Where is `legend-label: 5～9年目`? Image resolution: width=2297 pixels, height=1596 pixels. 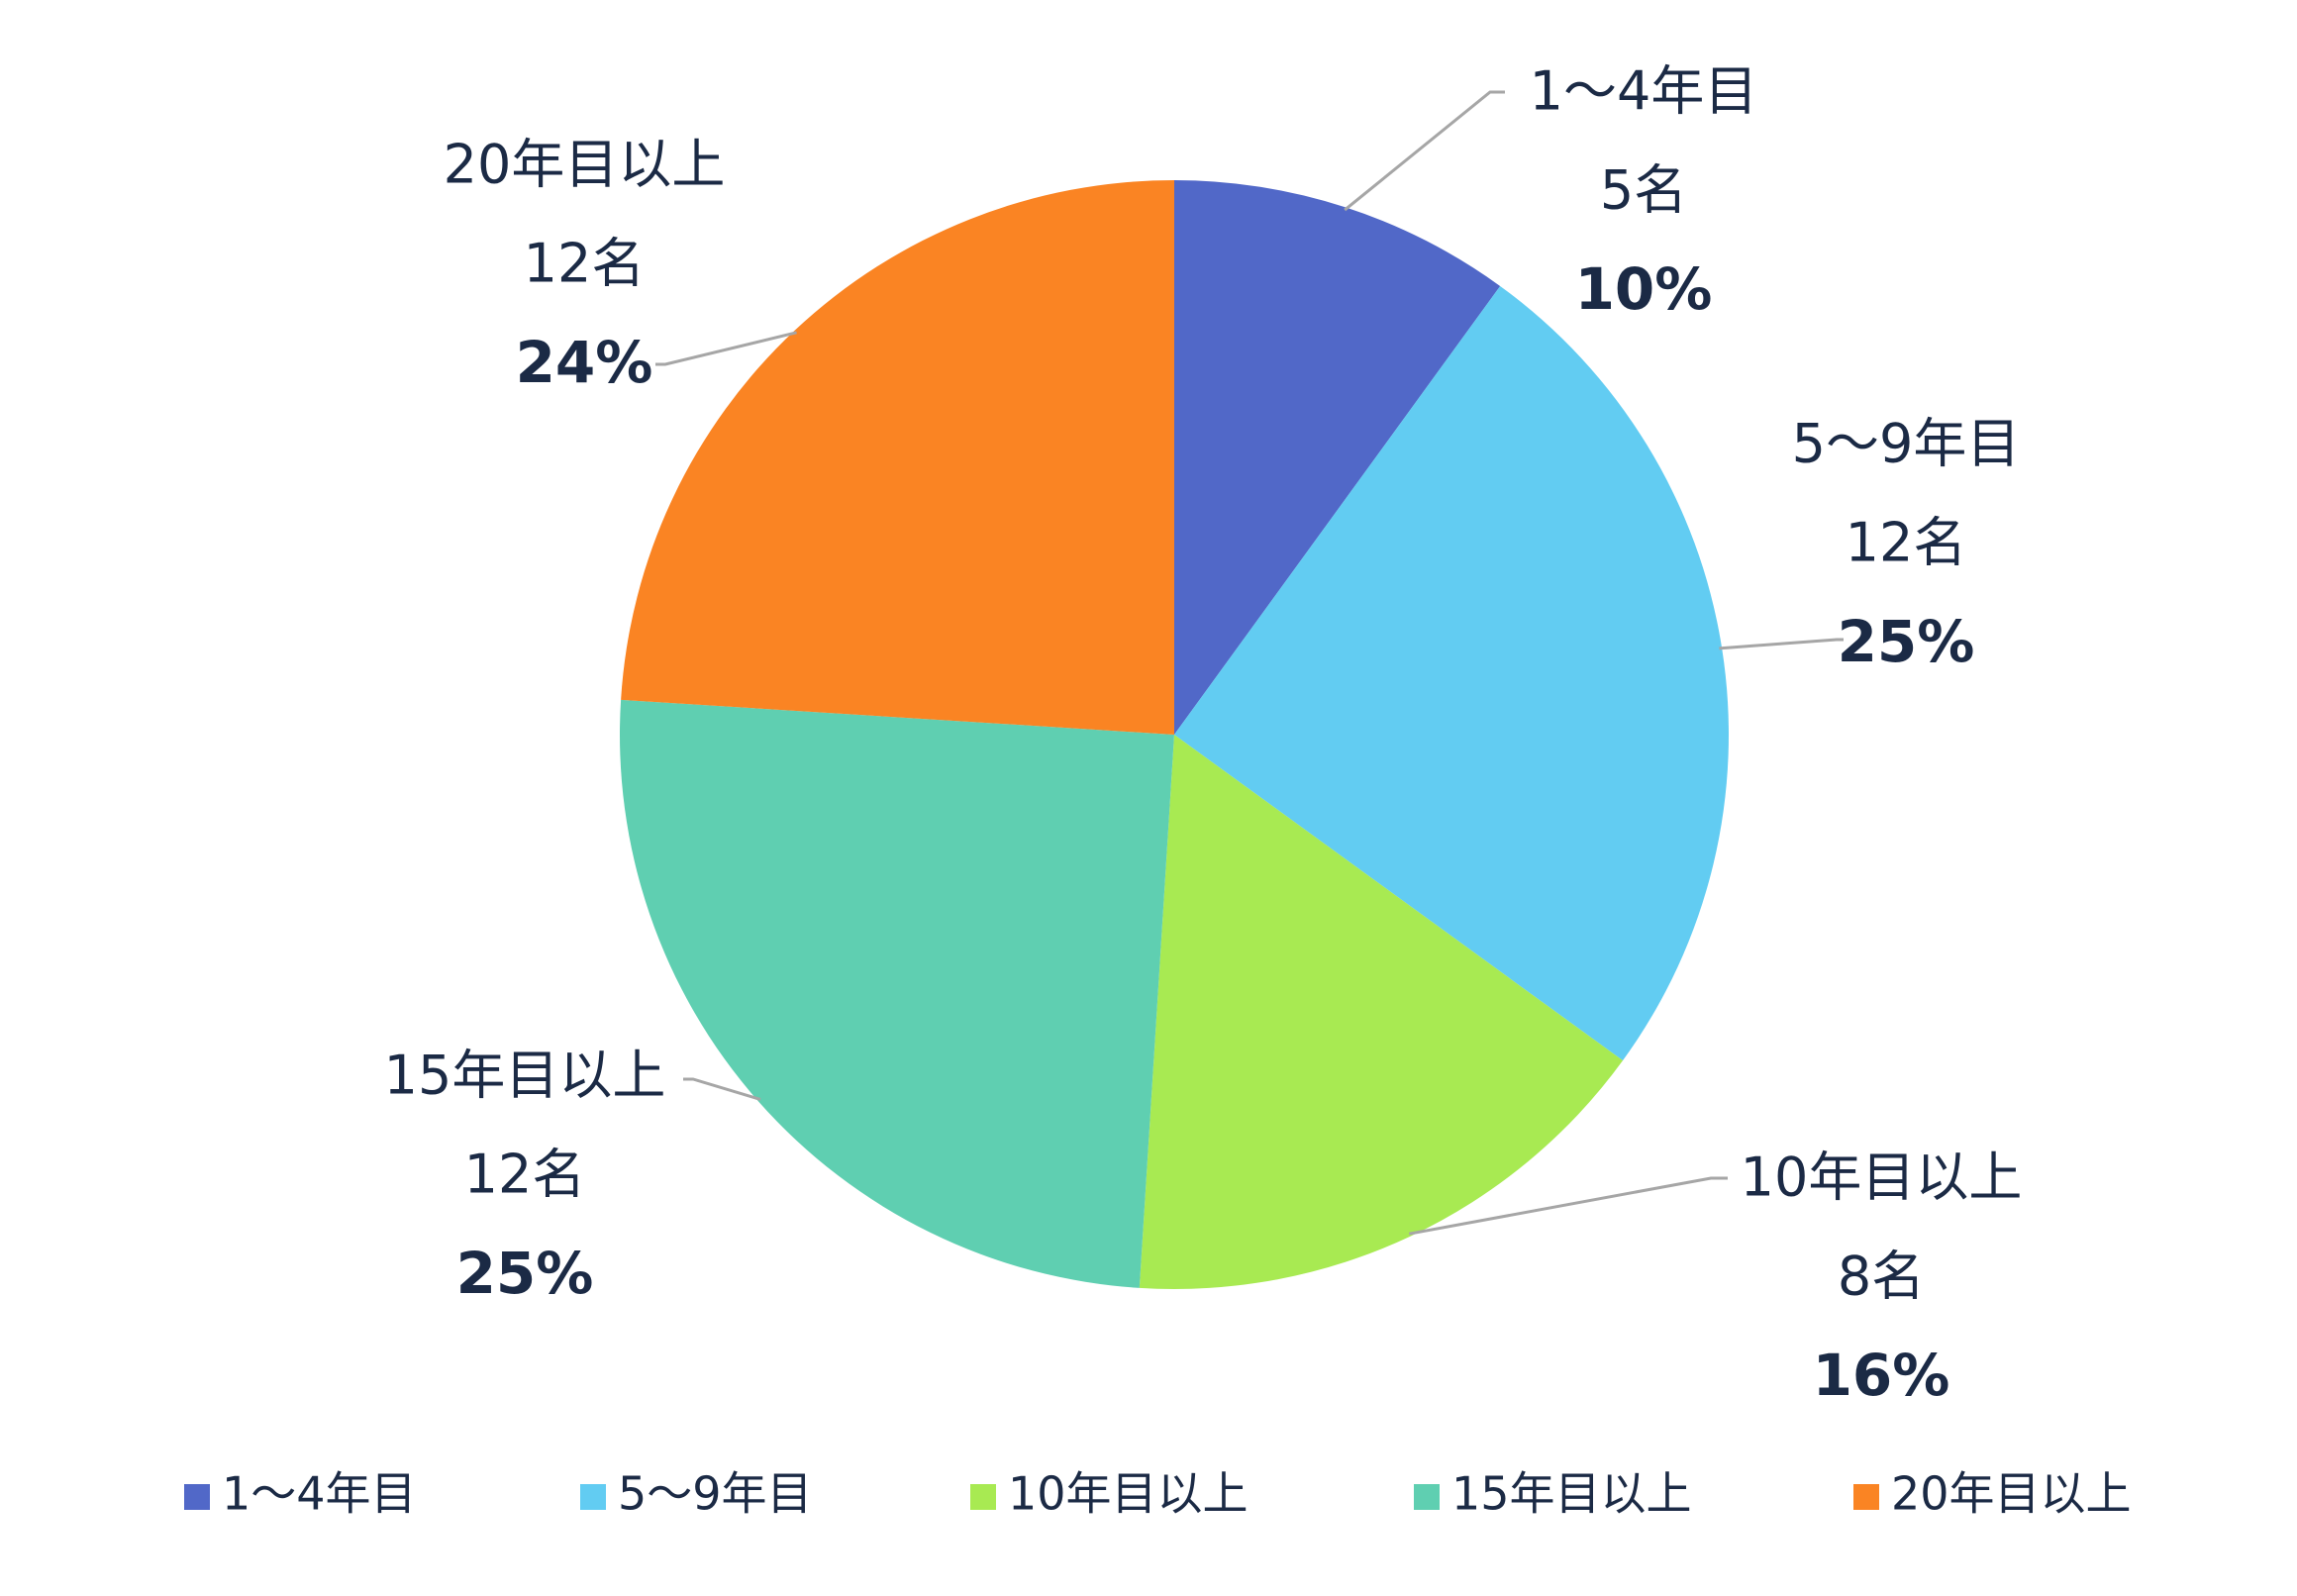 legend-label: 5～9年目 is located at coordinates (715, 1494).